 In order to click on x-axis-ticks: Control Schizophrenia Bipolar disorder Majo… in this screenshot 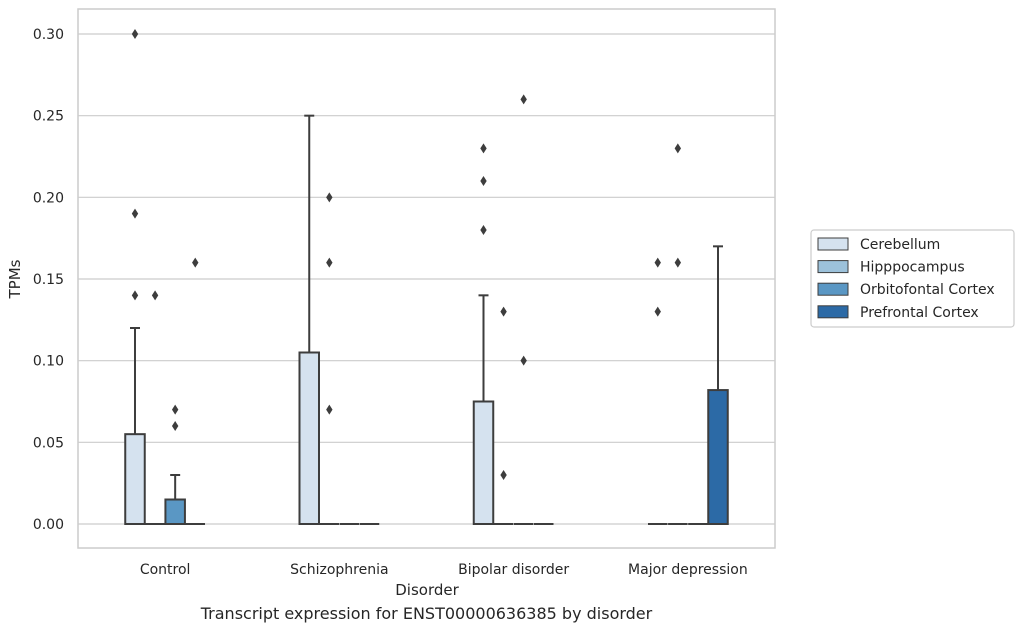, I will do `click(444, 570)`.